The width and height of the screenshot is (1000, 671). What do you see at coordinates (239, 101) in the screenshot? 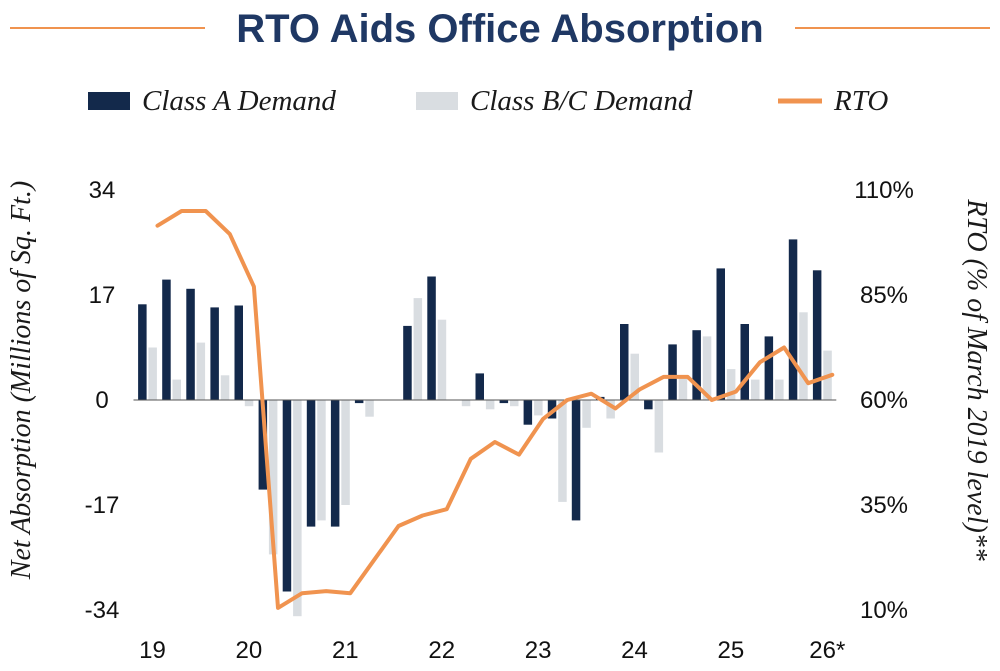
I see `legend-label-class-a: Class A Demand` at bounding box center [239, 101].